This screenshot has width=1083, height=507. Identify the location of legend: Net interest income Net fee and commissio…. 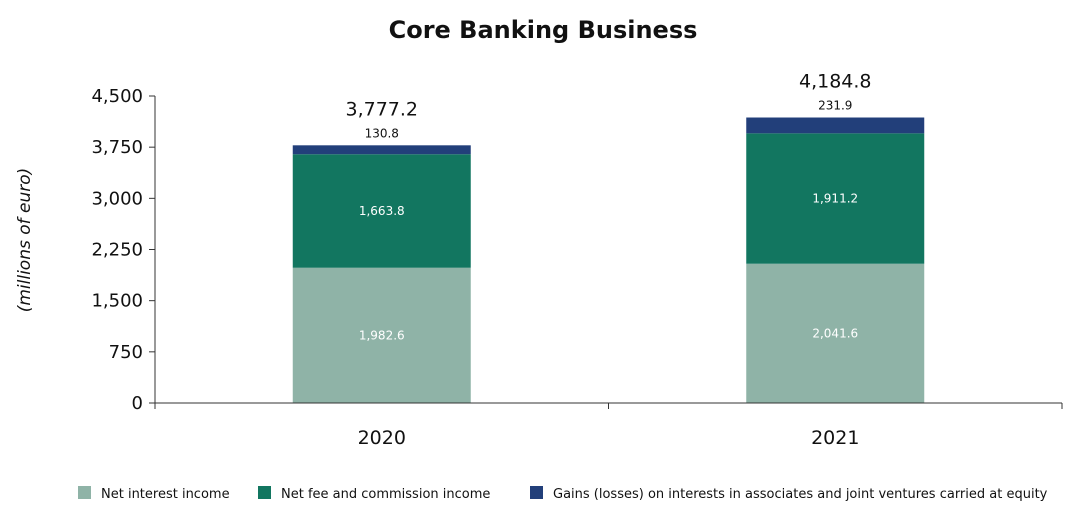
(563, 494).